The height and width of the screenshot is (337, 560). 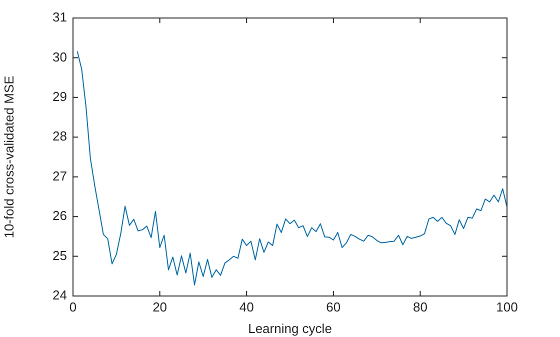 I want to click on x-tick-label: 20, so click(x=160, y=306).